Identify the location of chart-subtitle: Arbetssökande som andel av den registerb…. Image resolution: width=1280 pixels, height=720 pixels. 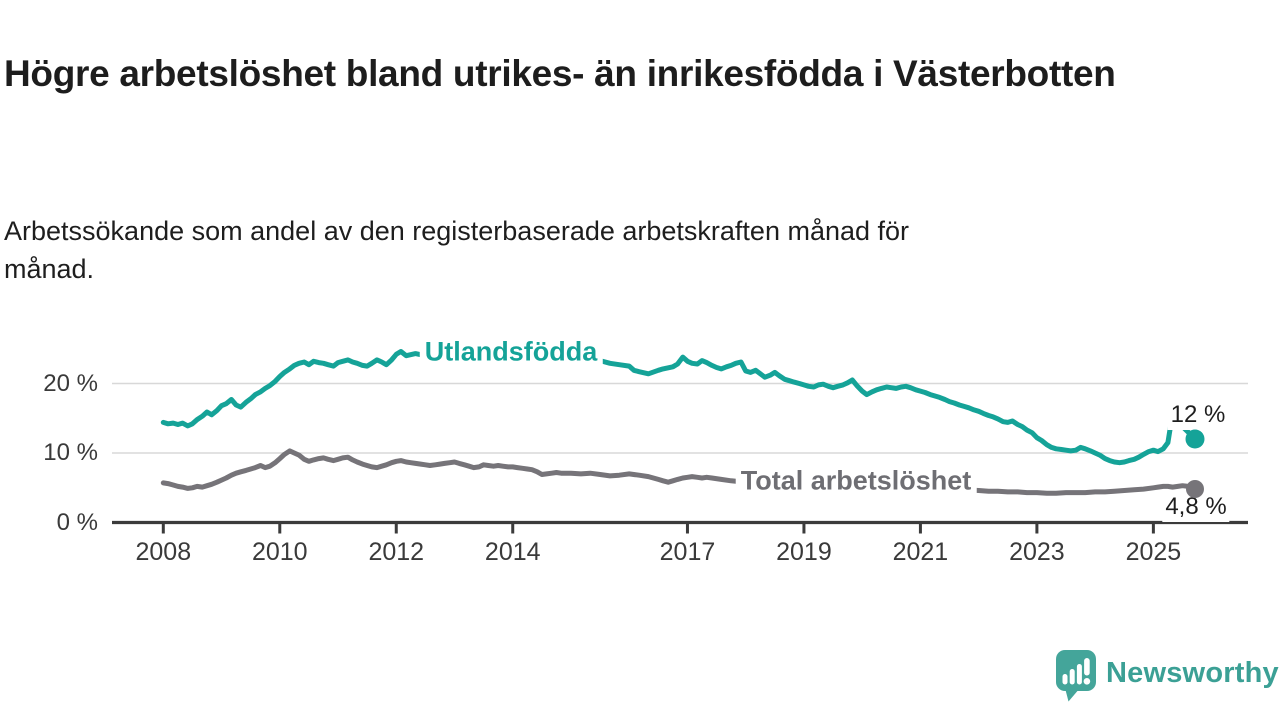
(457, 250).